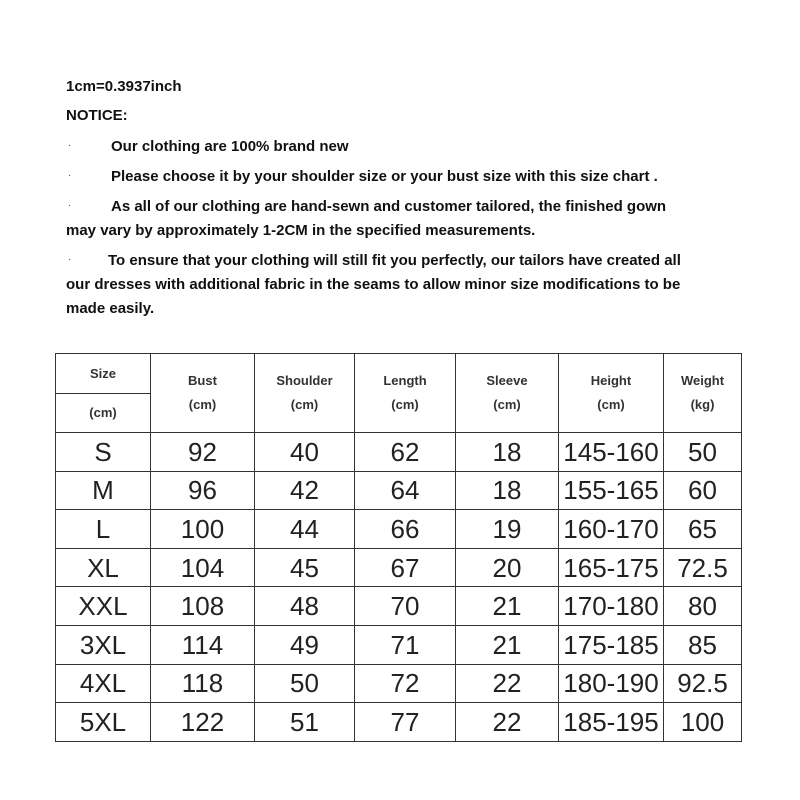 Image resolution: width=800 pixels, height=800 pixels. Describe the element at coordinates (405, 722) in the screenshot. I see `value-cell: 77` at that location.